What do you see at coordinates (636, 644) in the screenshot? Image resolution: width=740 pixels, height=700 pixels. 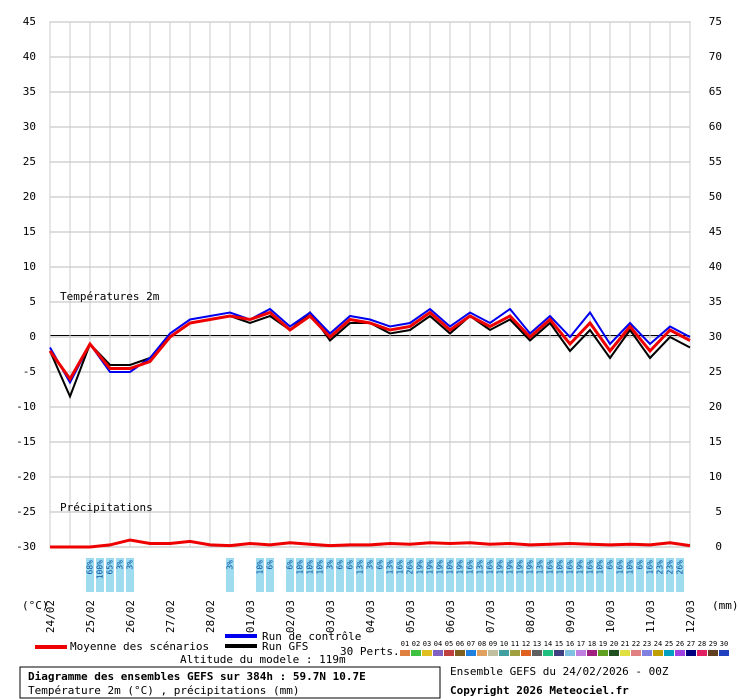 I see `pert-label: 22` at bounding box center [636, 644].